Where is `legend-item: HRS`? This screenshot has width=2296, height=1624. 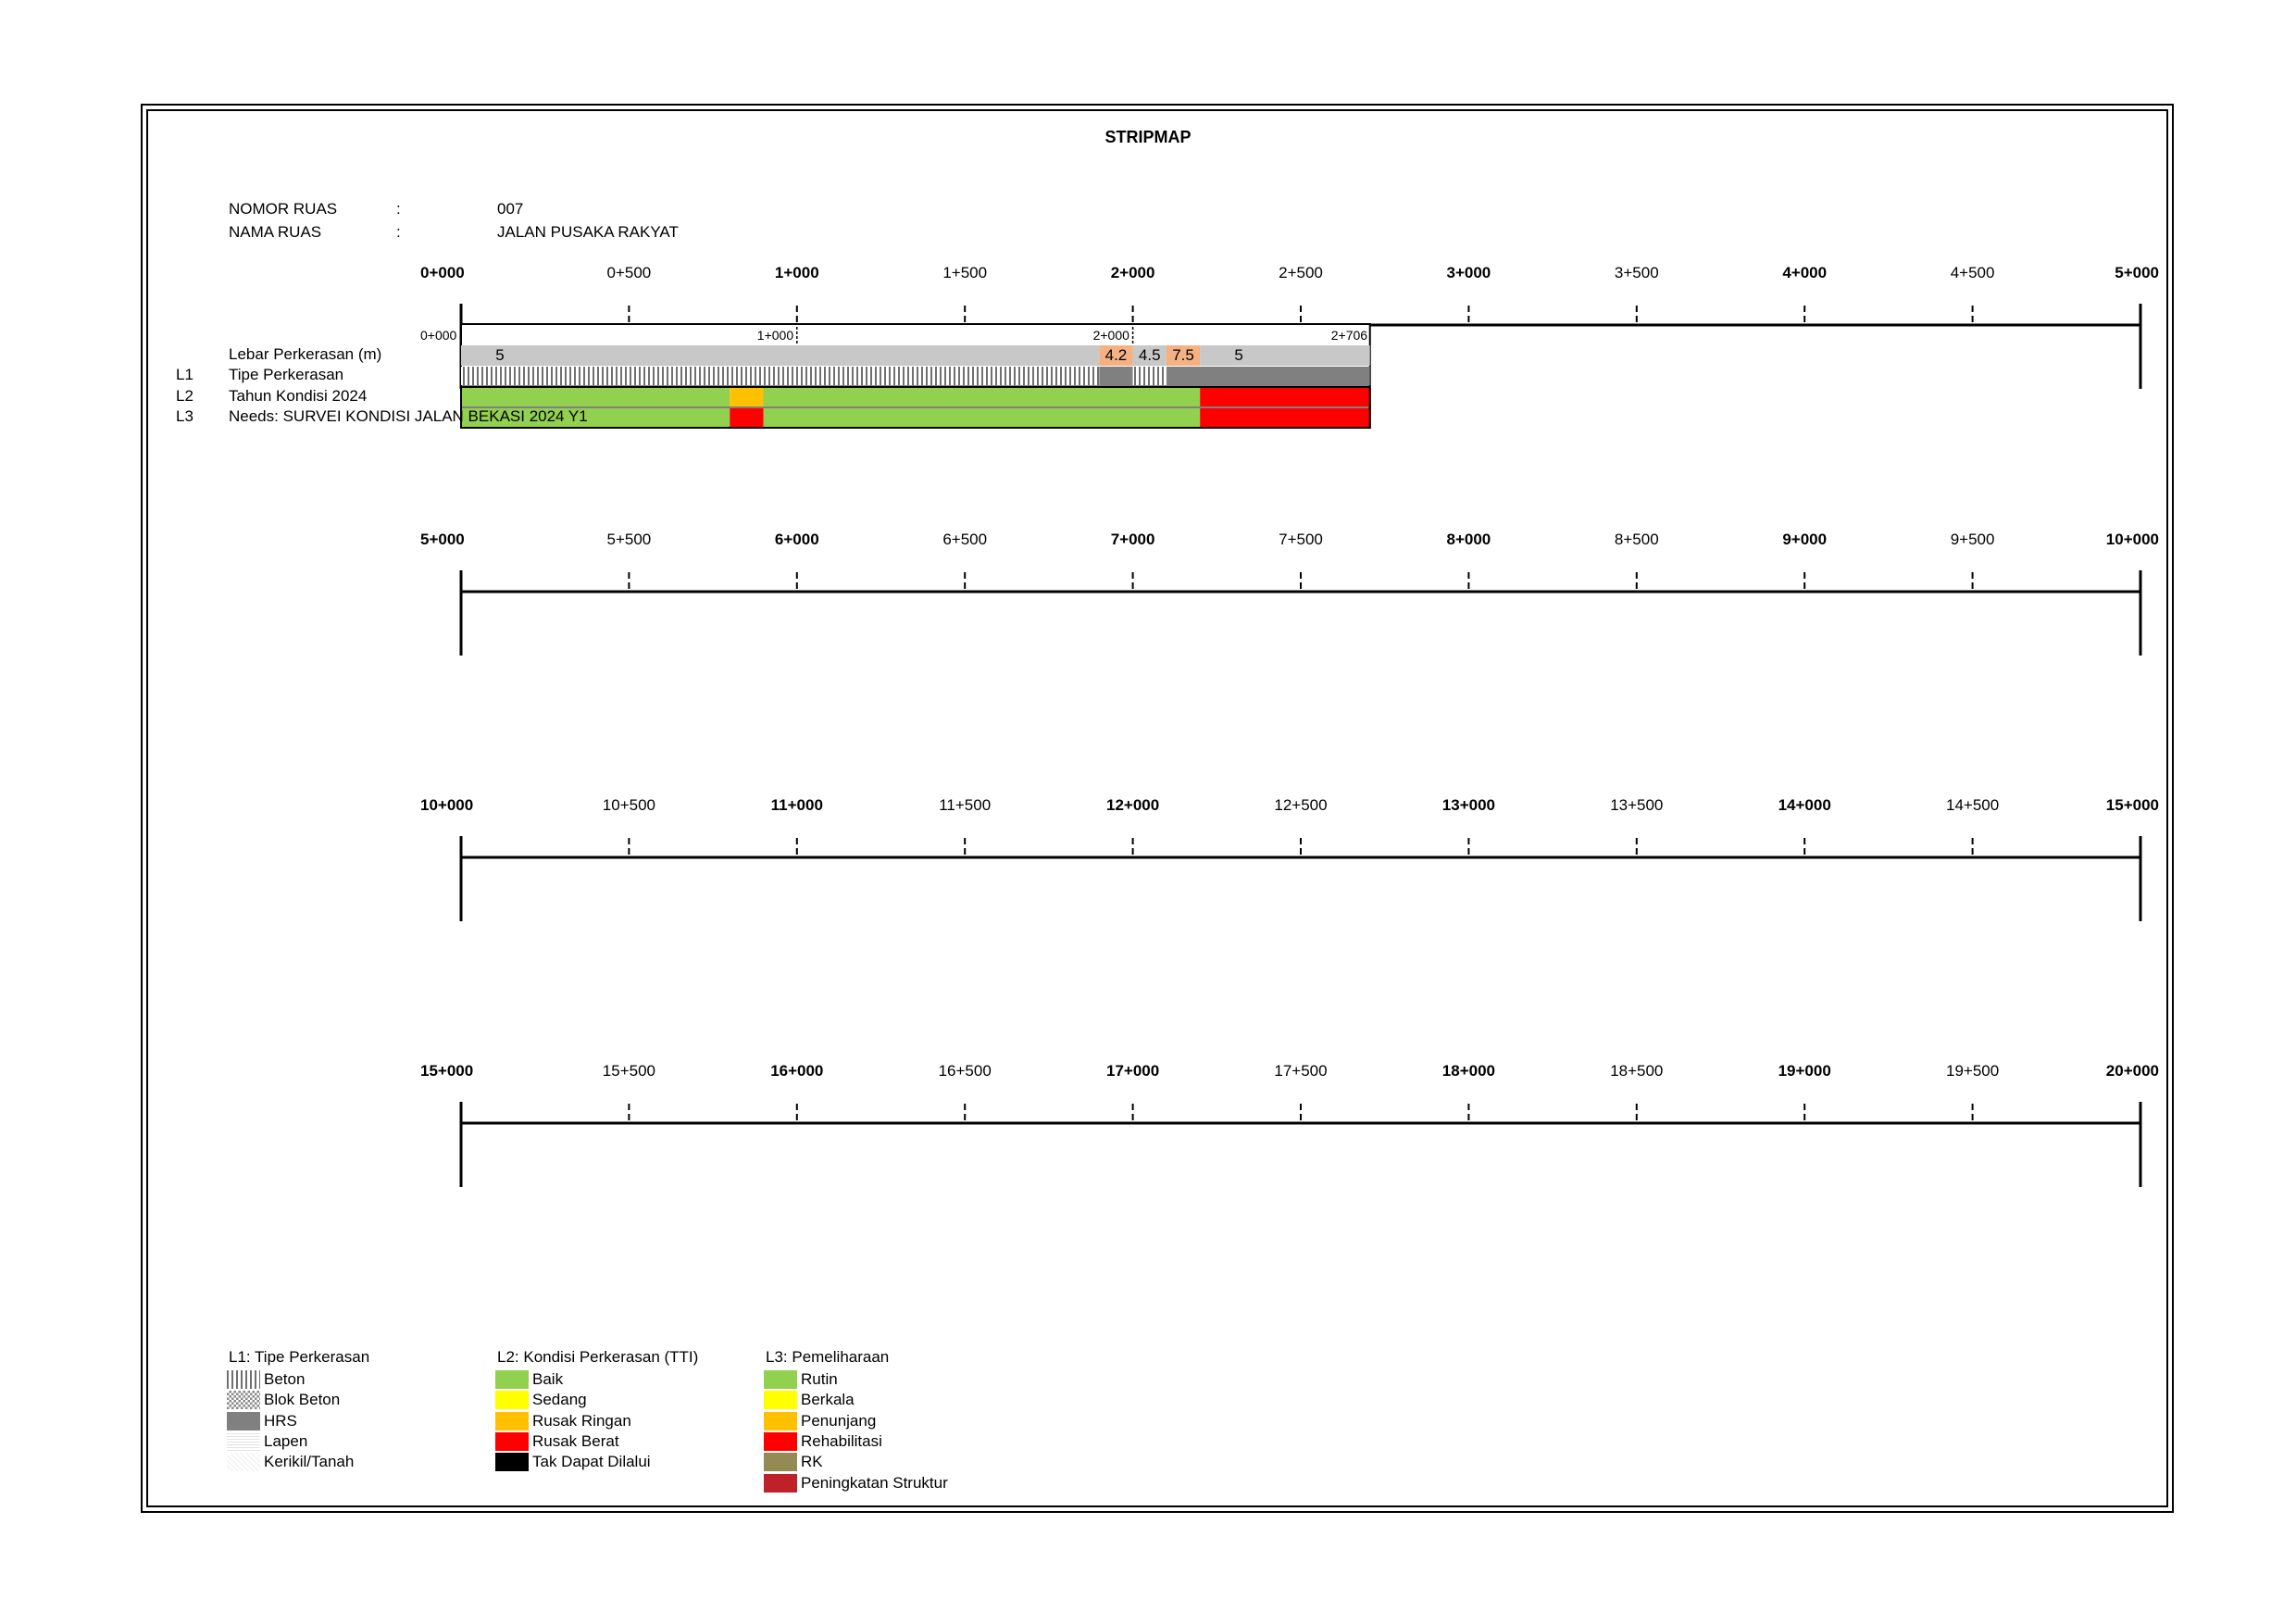 legend-item: HRS is located at coordinates (262, 1421).